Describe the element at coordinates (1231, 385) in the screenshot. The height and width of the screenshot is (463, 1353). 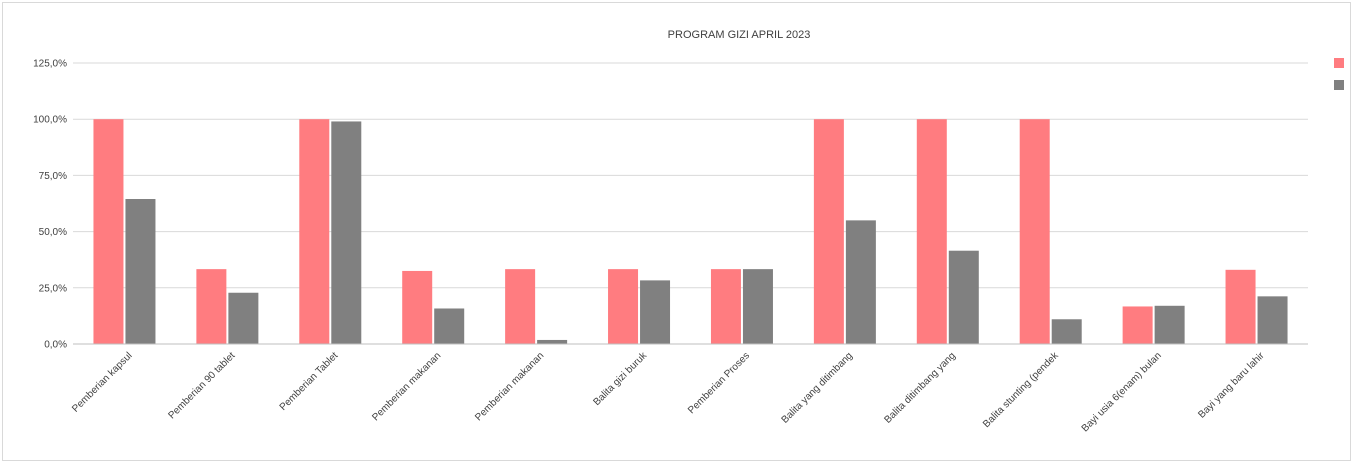
I see `x-tick-label: Bayi yang baru lahir` at that location.